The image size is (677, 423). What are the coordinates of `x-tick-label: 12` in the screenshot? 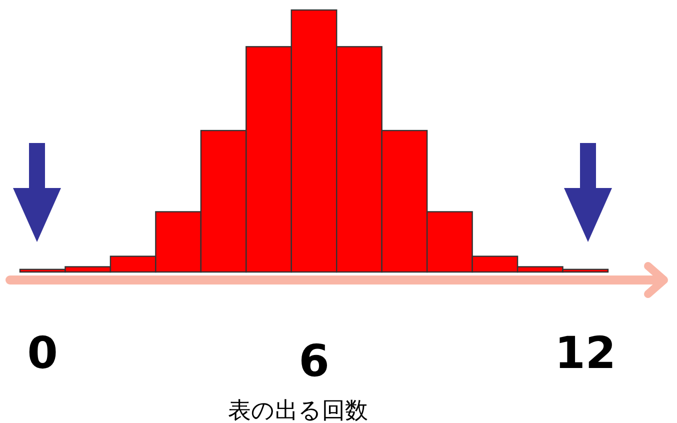 It's located at (585, 353).